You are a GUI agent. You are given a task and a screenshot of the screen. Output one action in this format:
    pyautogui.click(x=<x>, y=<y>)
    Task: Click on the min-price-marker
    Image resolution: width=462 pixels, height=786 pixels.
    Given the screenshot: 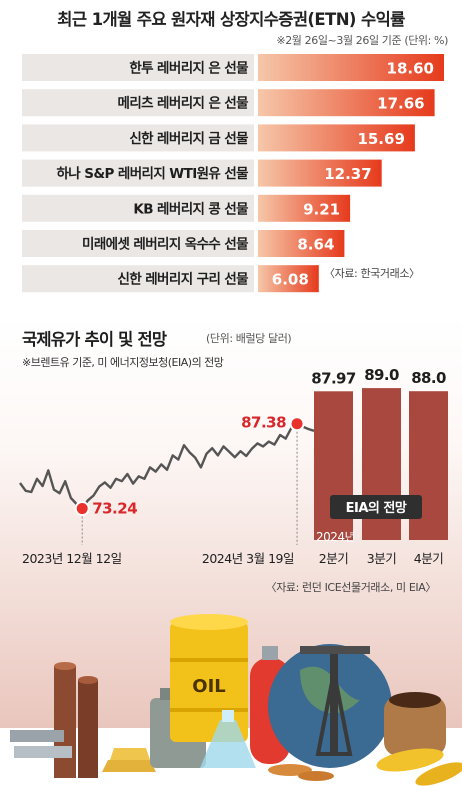 What is the action you would take?
    pyautogui.click(x=82, y=509)
    